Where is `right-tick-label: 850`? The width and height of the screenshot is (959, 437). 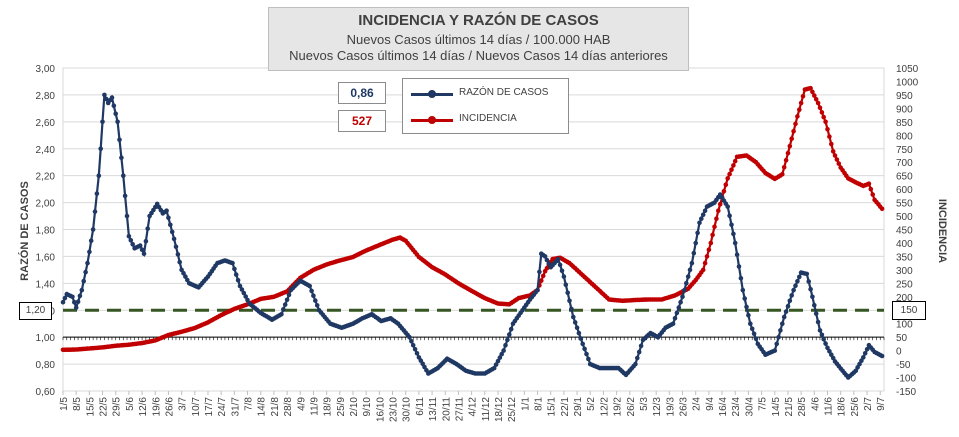 right-tick-label: 850 is located at coordinates (904, 123).